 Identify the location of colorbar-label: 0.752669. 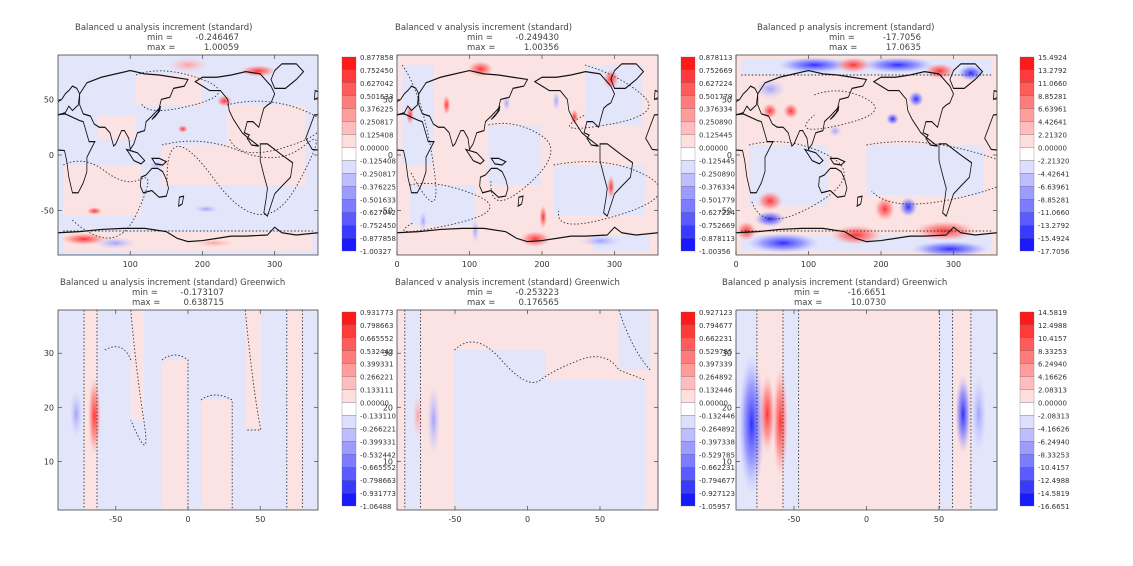
(715, 71).